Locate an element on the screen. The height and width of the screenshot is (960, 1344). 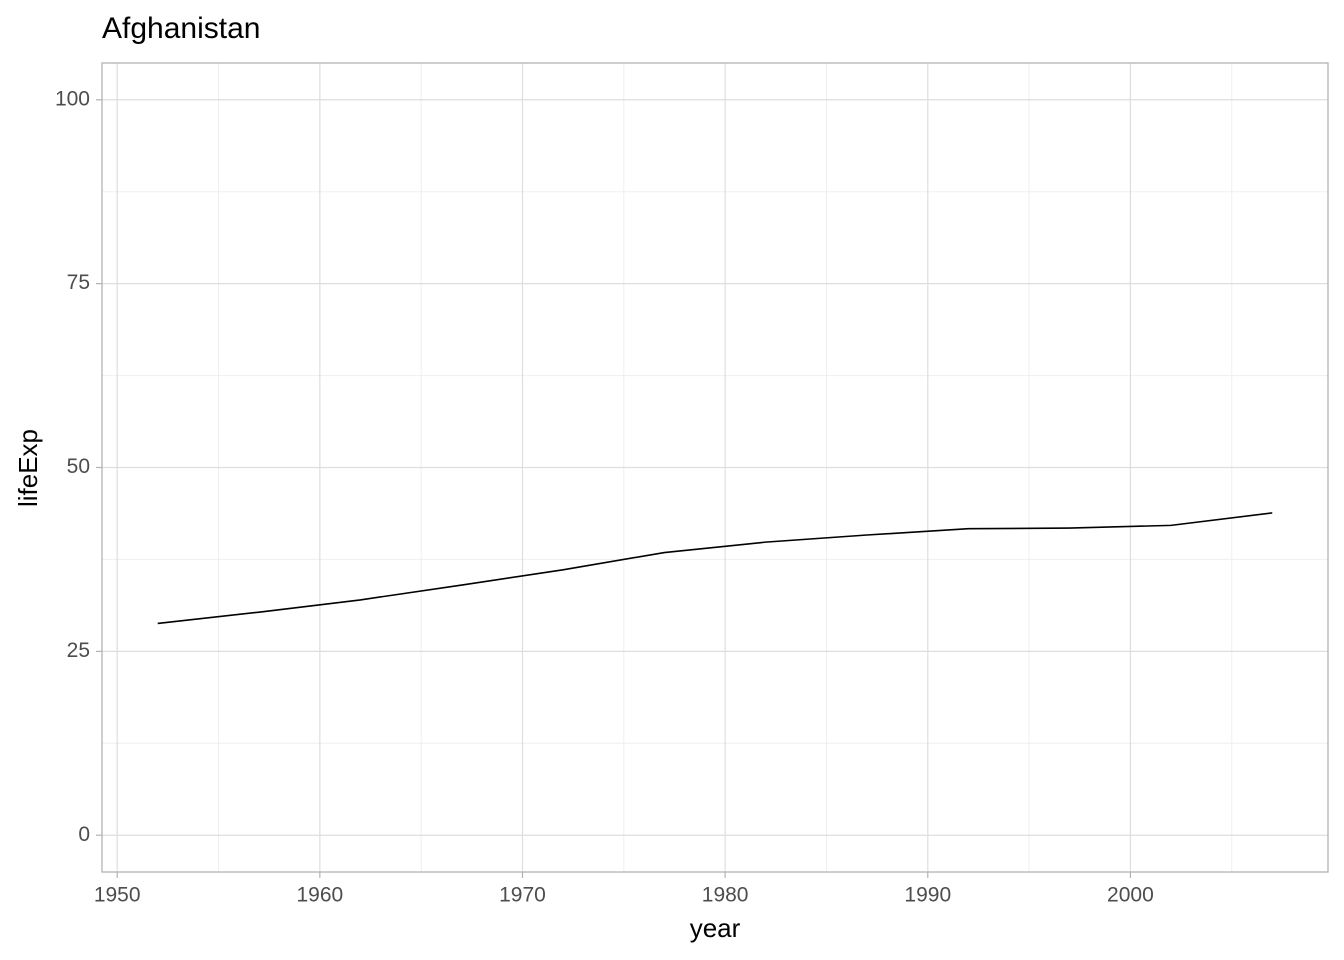
chart-title: Afghanistan is located at coordinates (181, 28).